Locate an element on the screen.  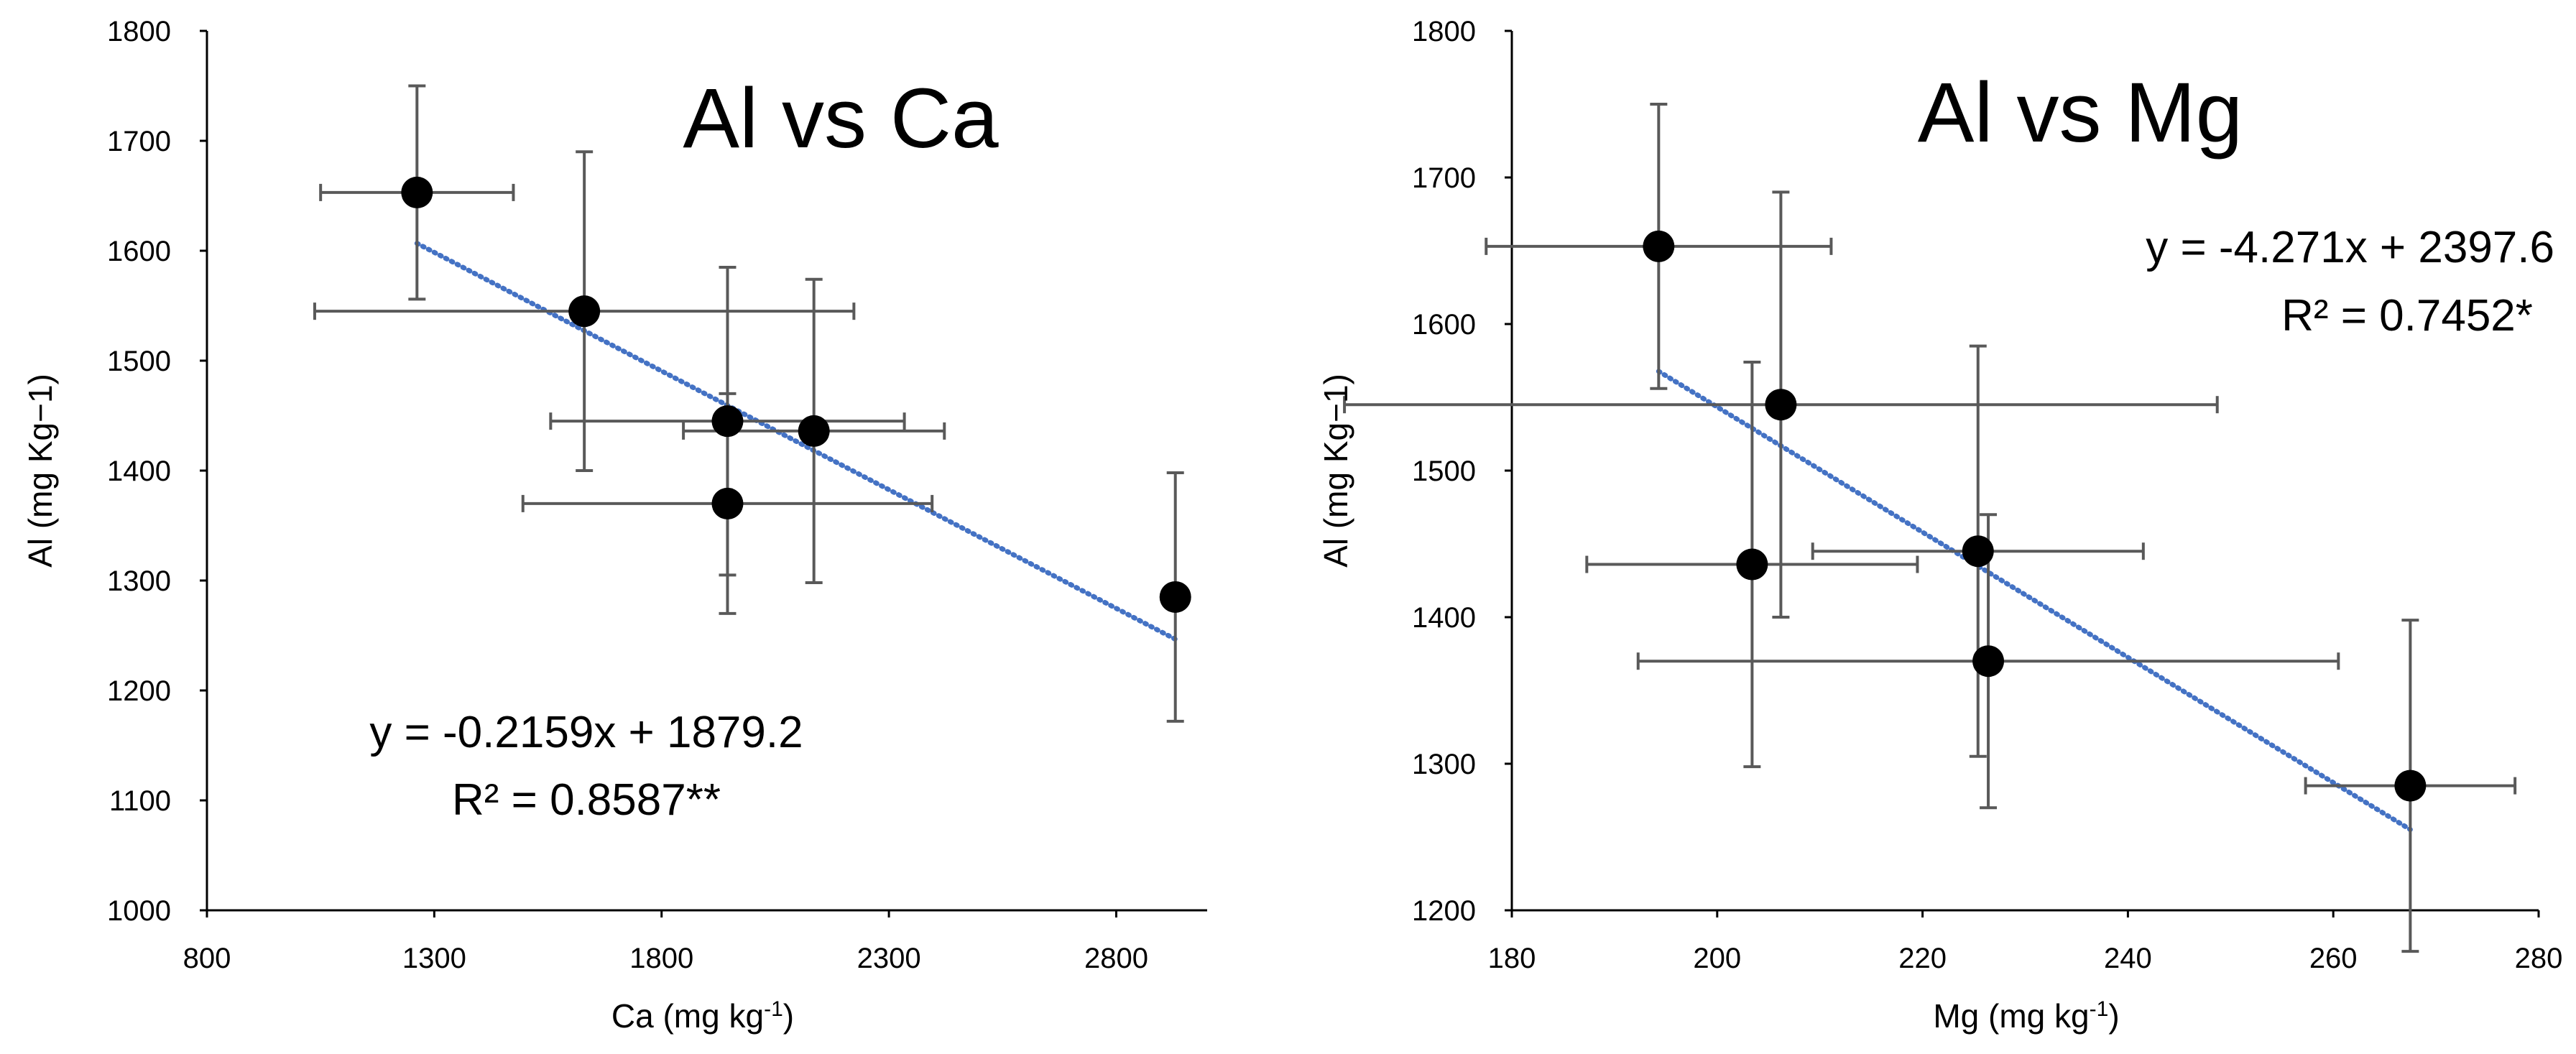
trendline-equation: y = -4.271x + 2397.6 is located at coordinates (2350, 247).